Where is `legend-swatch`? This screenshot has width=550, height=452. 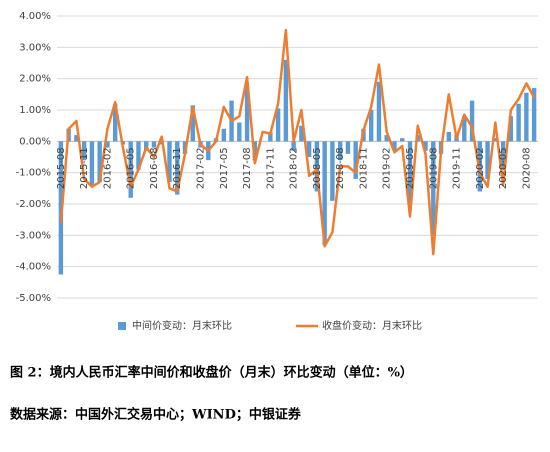
legend-swatch is located at coordinates (122, 326).